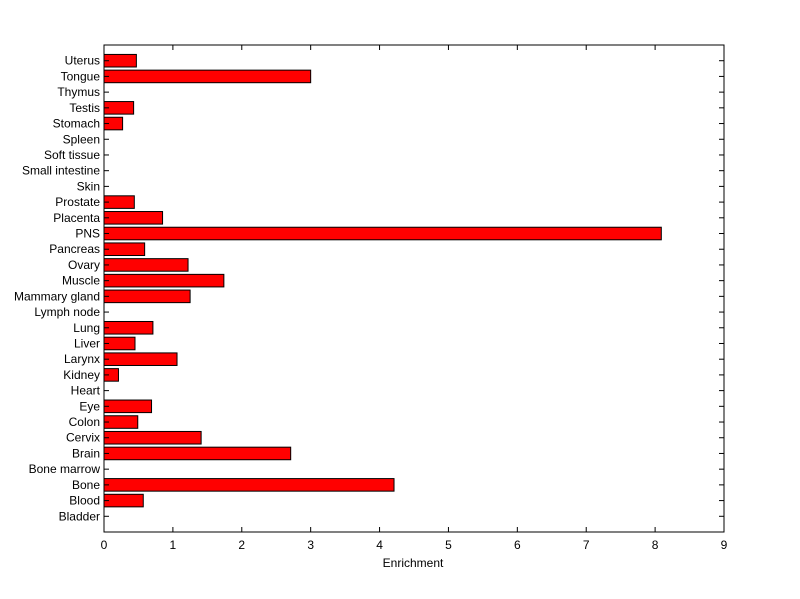 This screenshot has width=800, height=599. I want to click on y-tick-label-ovary: Ovary, so click(84, 265).